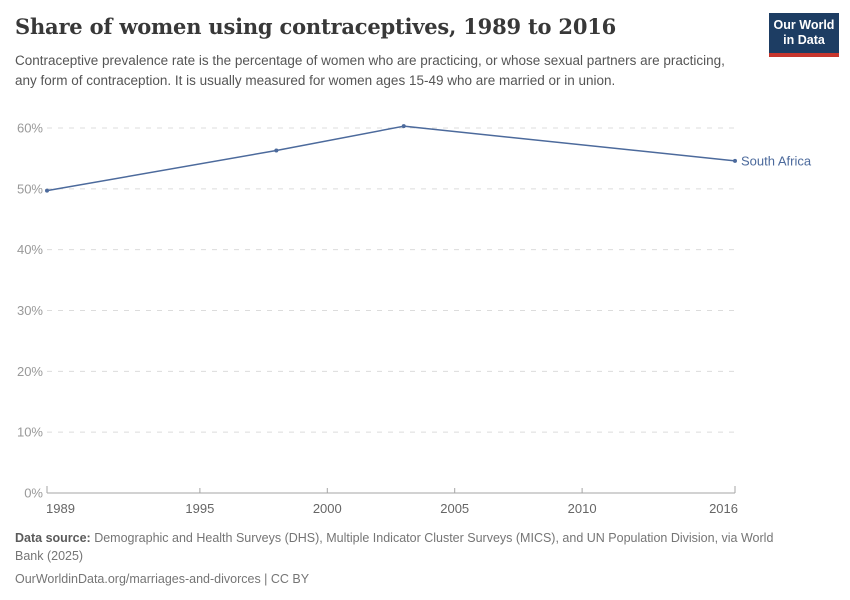 Image resolution: width=850 pixels, height=600 pixels. What do you see at coordinates (391, 158) in the screenshot?
I see `data-line` at bounding box center [391, 158].